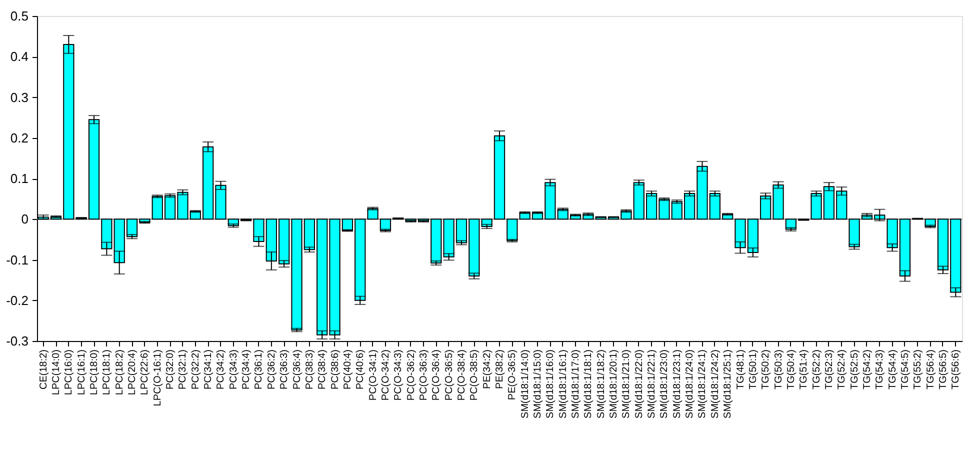 The image size is (976, 459). Describe the element at coordinates (677, 384) in the screenshot. I see `x-tick-label: SM(d18:1/23:1)` at that location.